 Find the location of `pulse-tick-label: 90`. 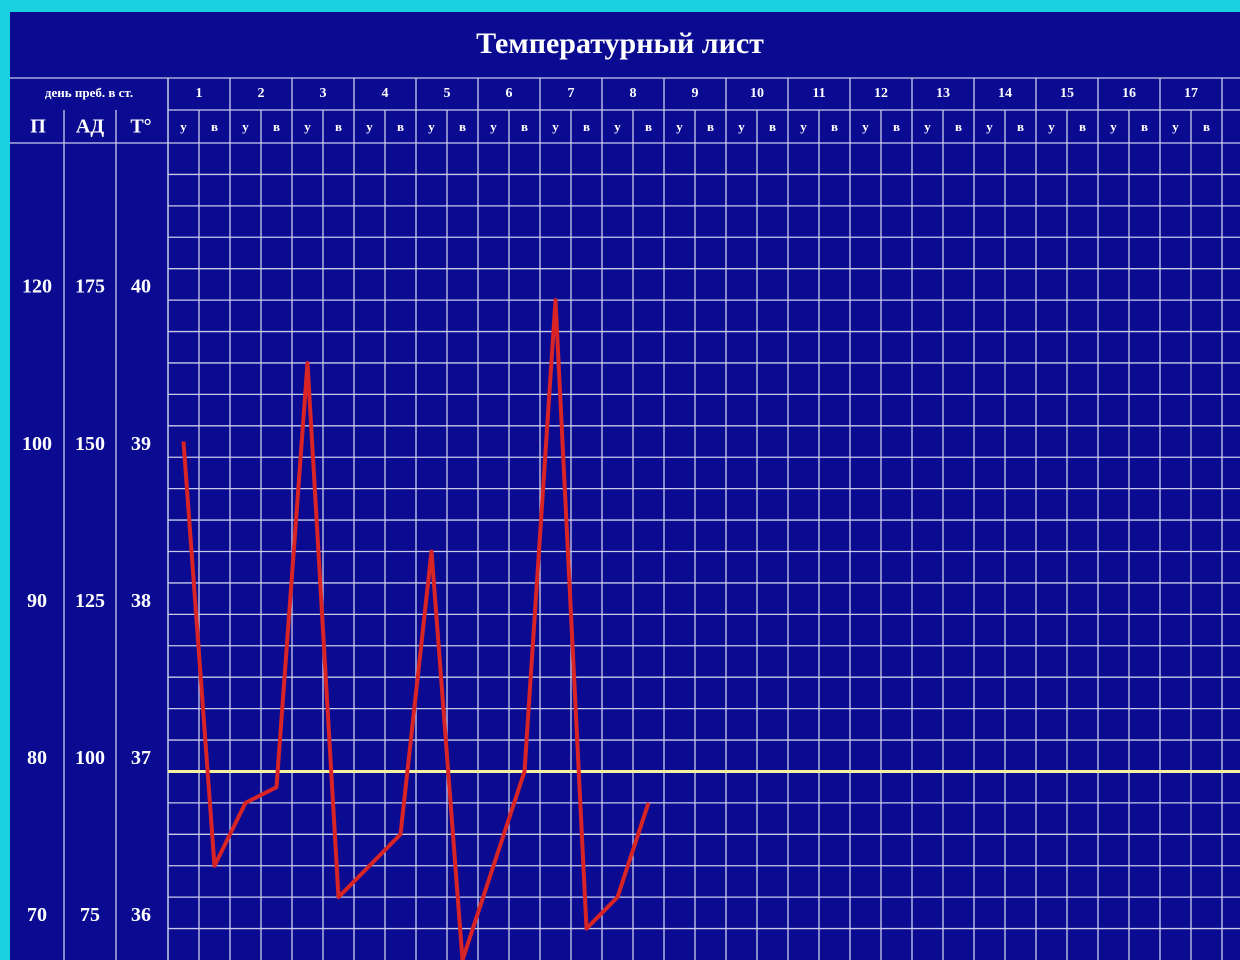

pulse-tick-label: 90 is located at coordinates (37, 601).